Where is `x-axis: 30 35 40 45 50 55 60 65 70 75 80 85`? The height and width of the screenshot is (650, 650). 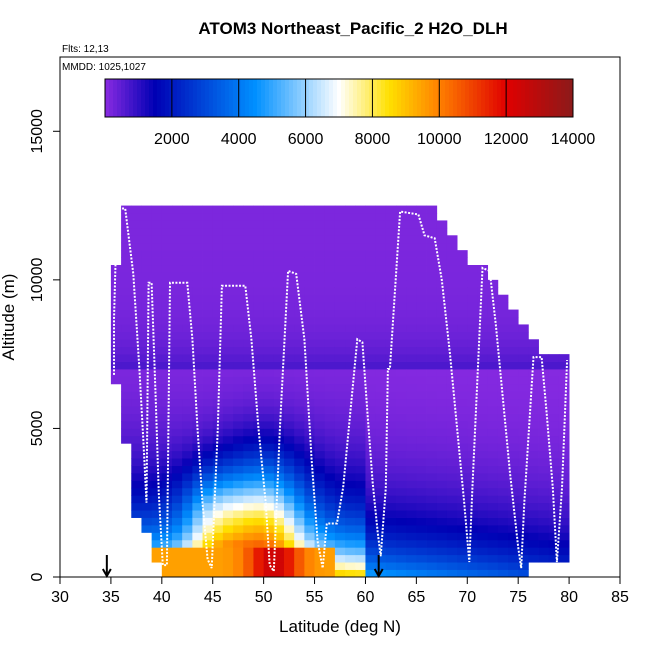
x-axis: 30 35 40 45 50 55 60 65 70 75 80 85 is located at coordinates (340, 591).